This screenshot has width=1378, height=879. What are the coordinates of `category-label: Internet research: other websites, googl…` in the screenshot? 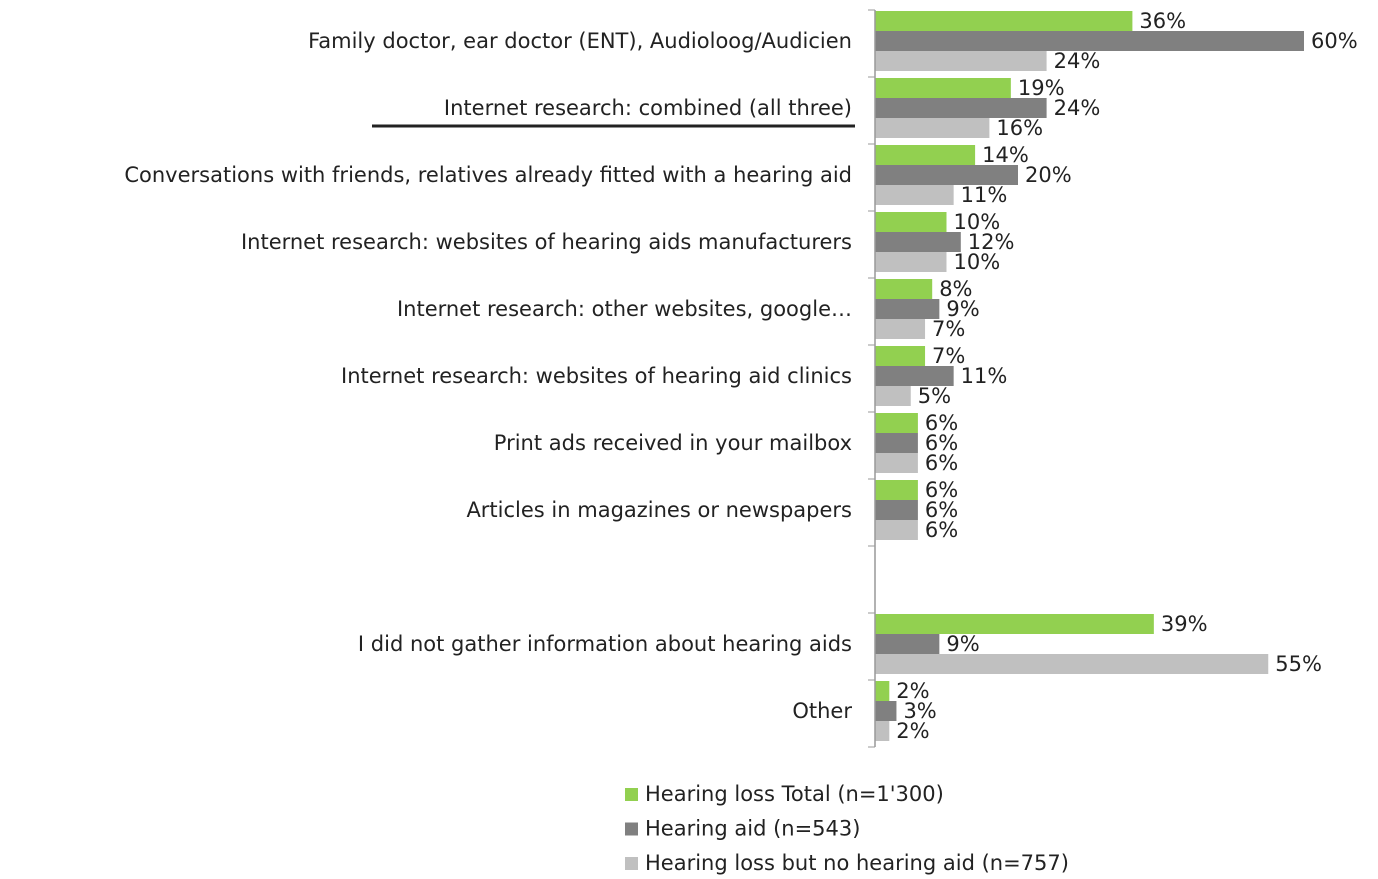 It's located at (624, 309).